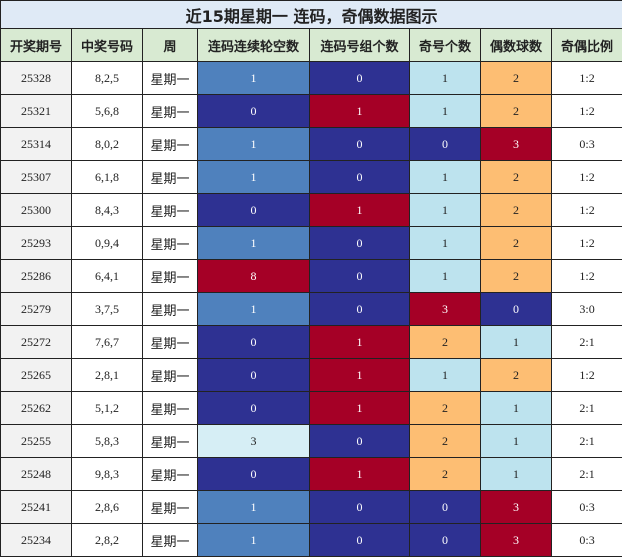  Describe the element at coordinates (107, 78) in the screenshot. I see `table-cell: 8,2,5` at that location.